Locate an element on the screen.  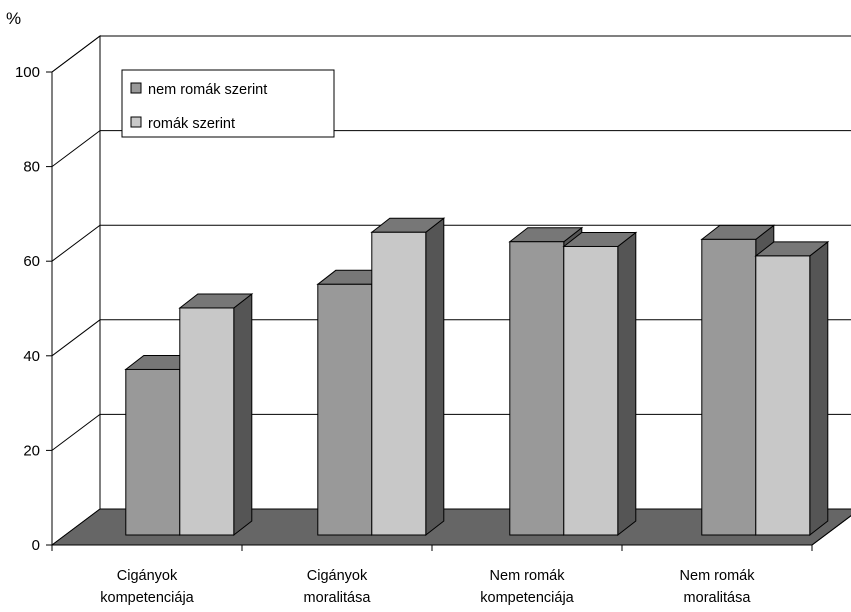
x-category-label: Cigányok moralitása is located at coordinates (338, 587).